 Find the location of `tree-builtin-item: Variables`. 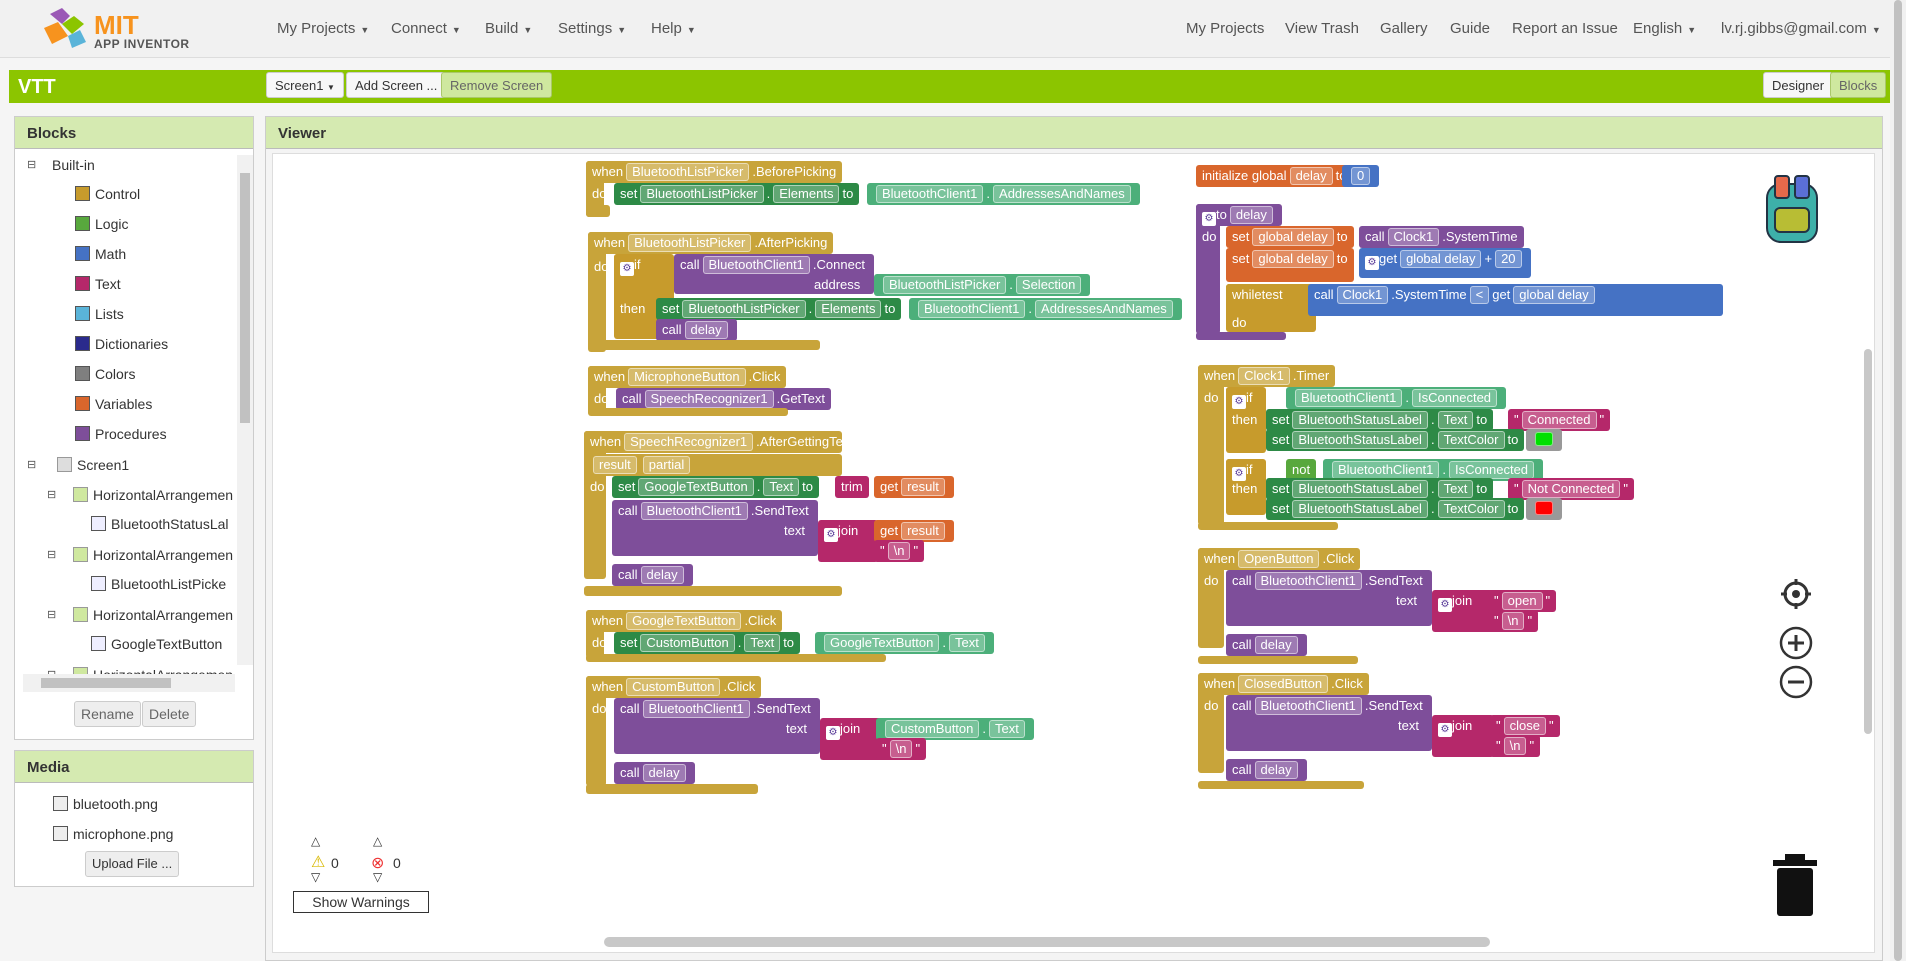

tree-builtin-item: Variables is located at coordinates (113, 404).